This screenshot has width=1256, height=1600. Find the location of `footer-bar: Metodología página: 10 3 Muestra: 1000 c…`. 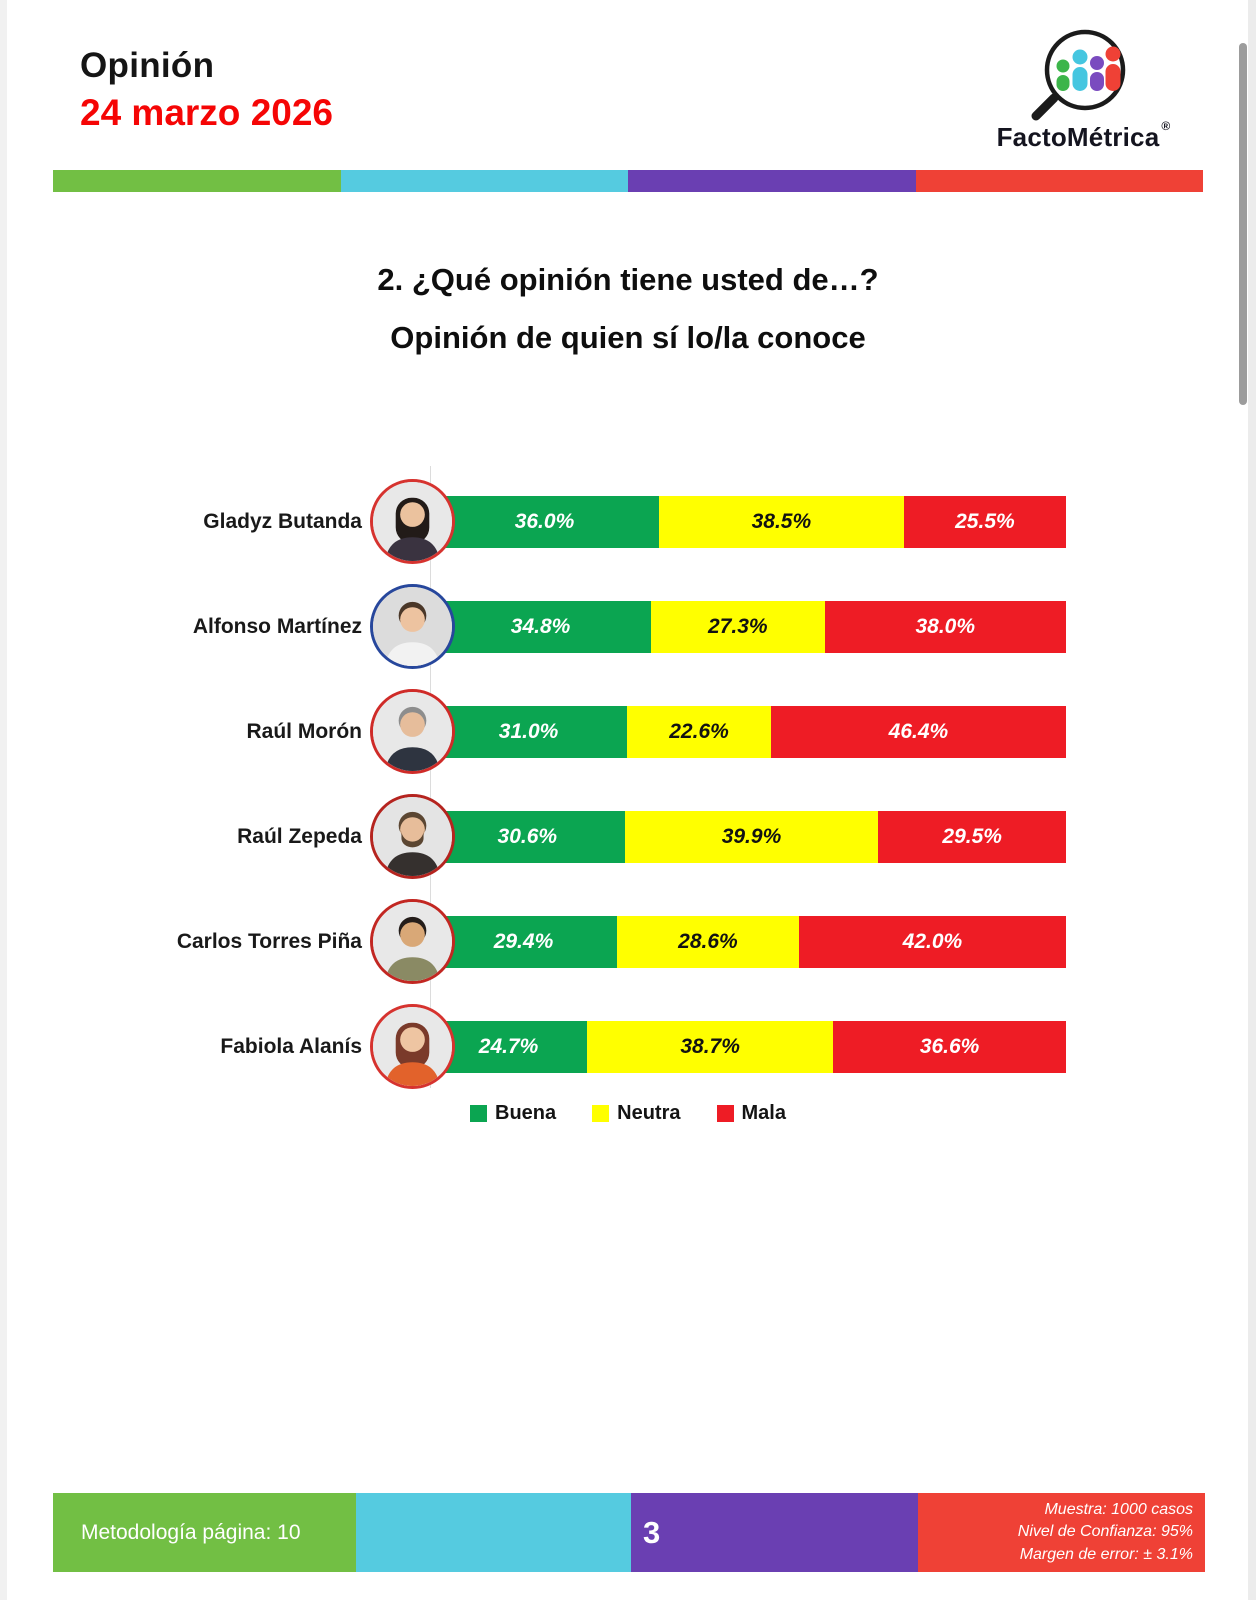

footer-bar: Metodología página: 10 3 Muestra: 1000 c… is located at coordinates (629, 1532).